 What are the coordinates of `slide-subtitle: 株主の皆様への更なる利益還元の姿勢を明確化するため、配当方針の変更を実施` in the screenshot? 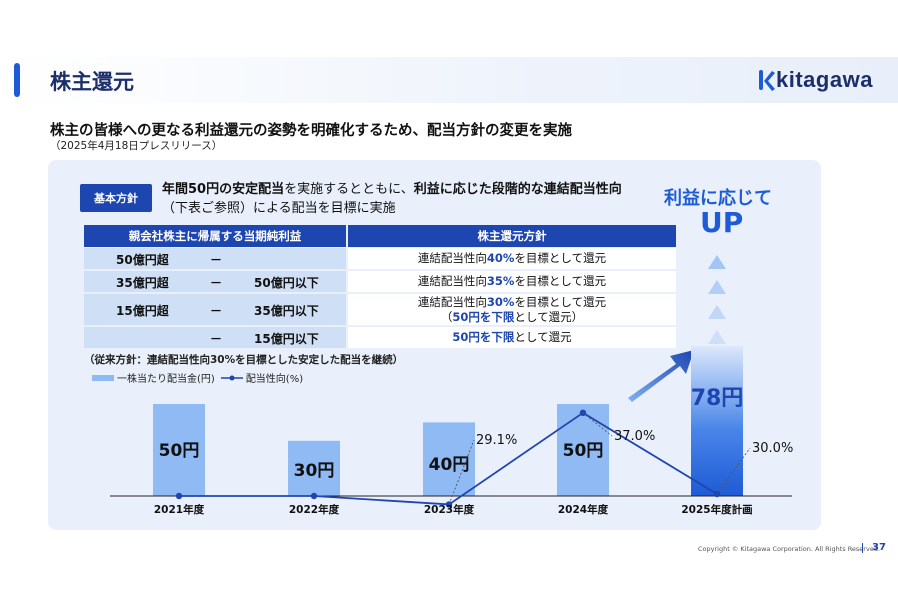 It's located at (311, 131).